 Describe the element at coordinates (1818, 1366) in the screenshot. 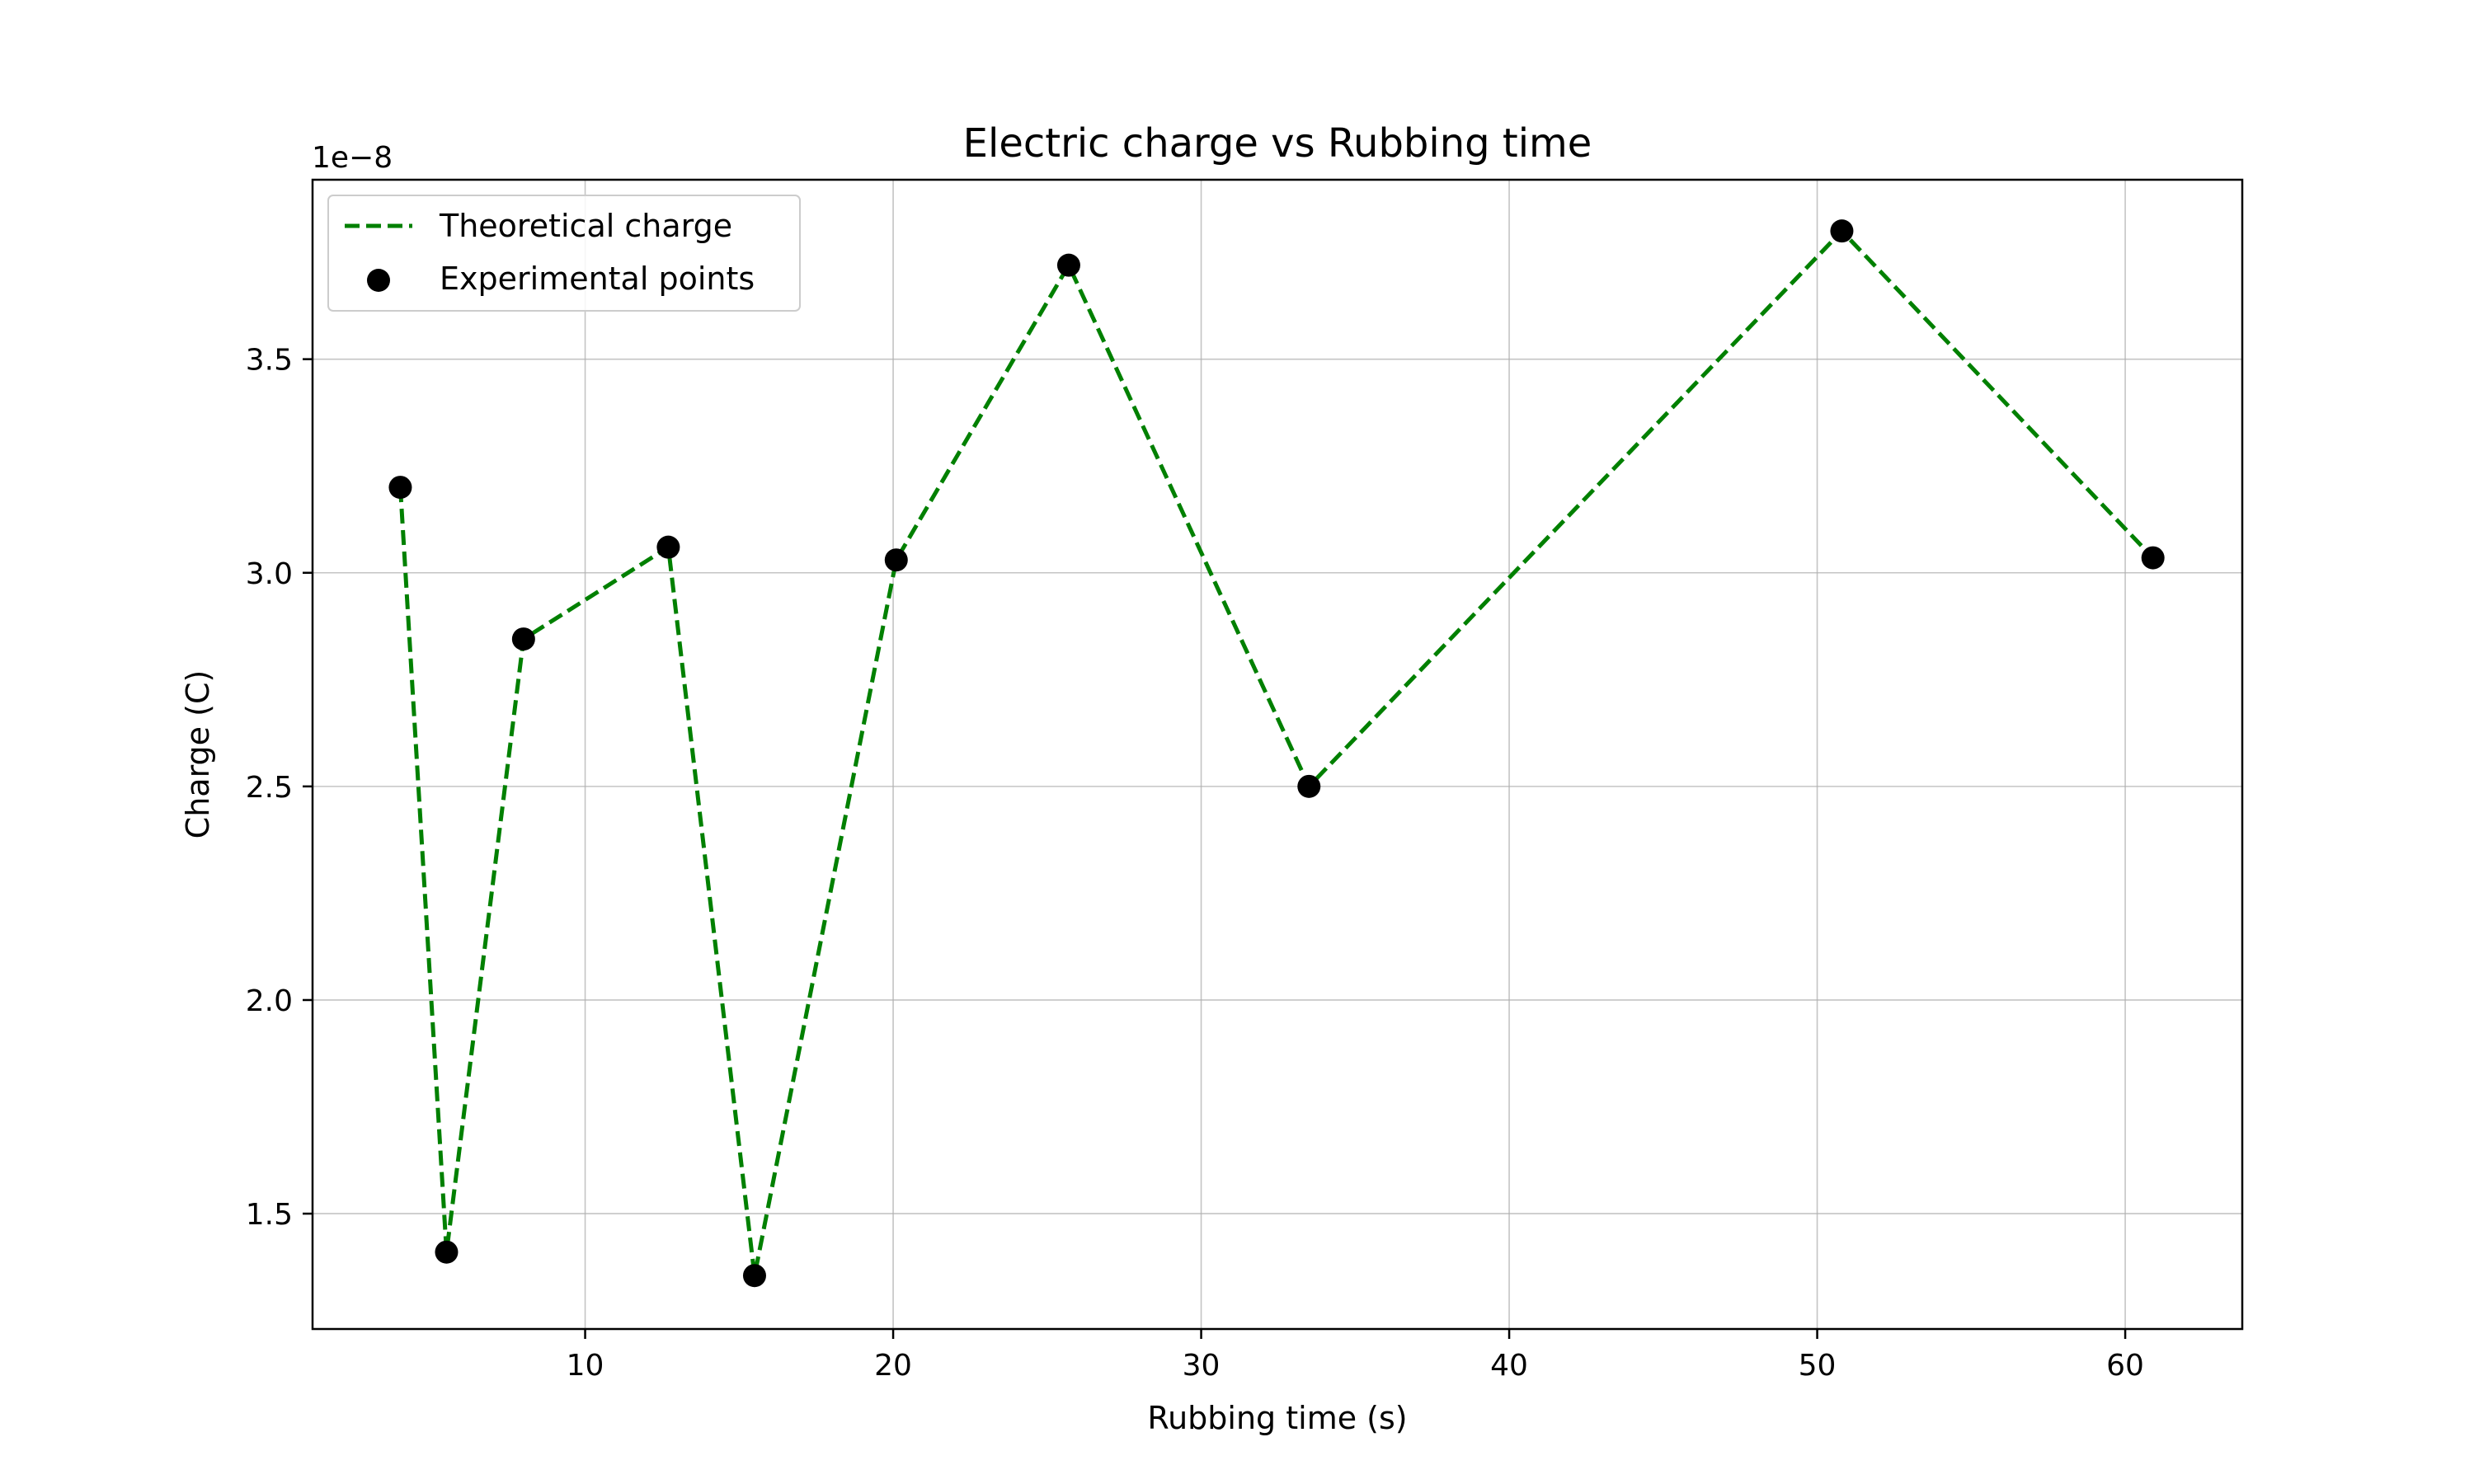

I see `x-tick-label: 50` at that location.